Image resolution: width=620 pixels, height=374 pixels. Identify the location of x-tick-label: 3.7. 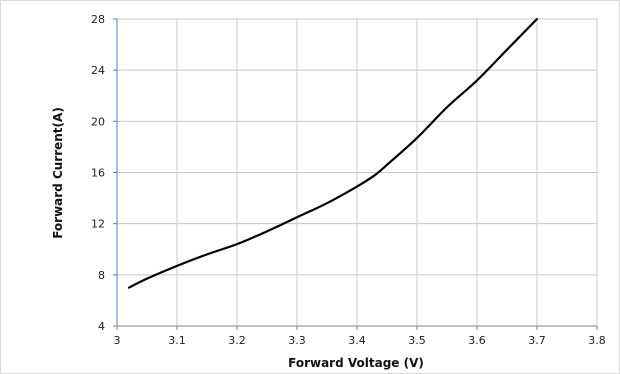
(537, 340).